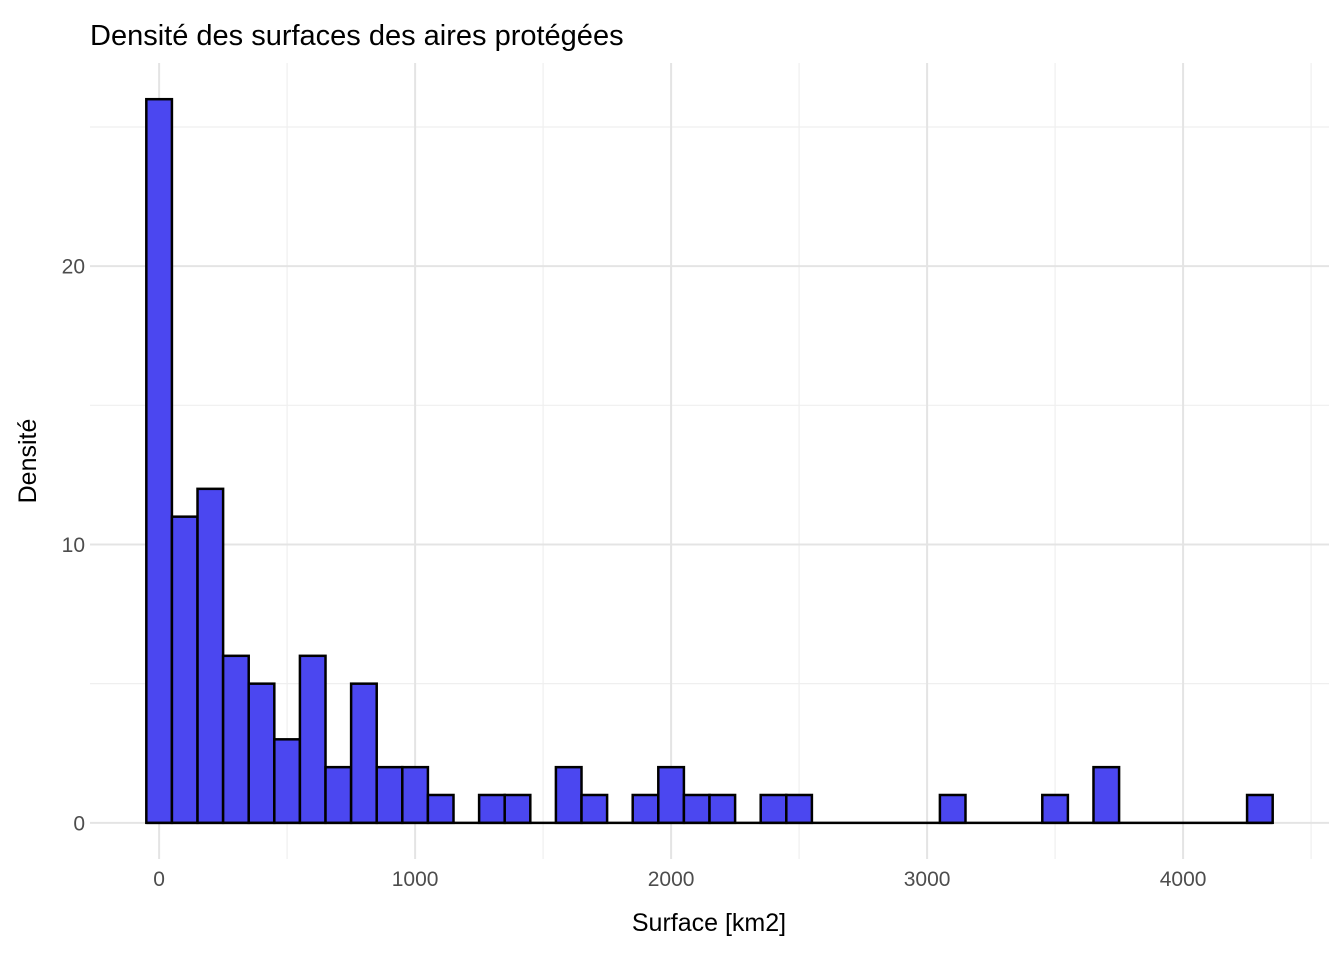  Describe the element at coordinates (73, 267) in the screenshot. I see `y-tick-label: 20` at that location.